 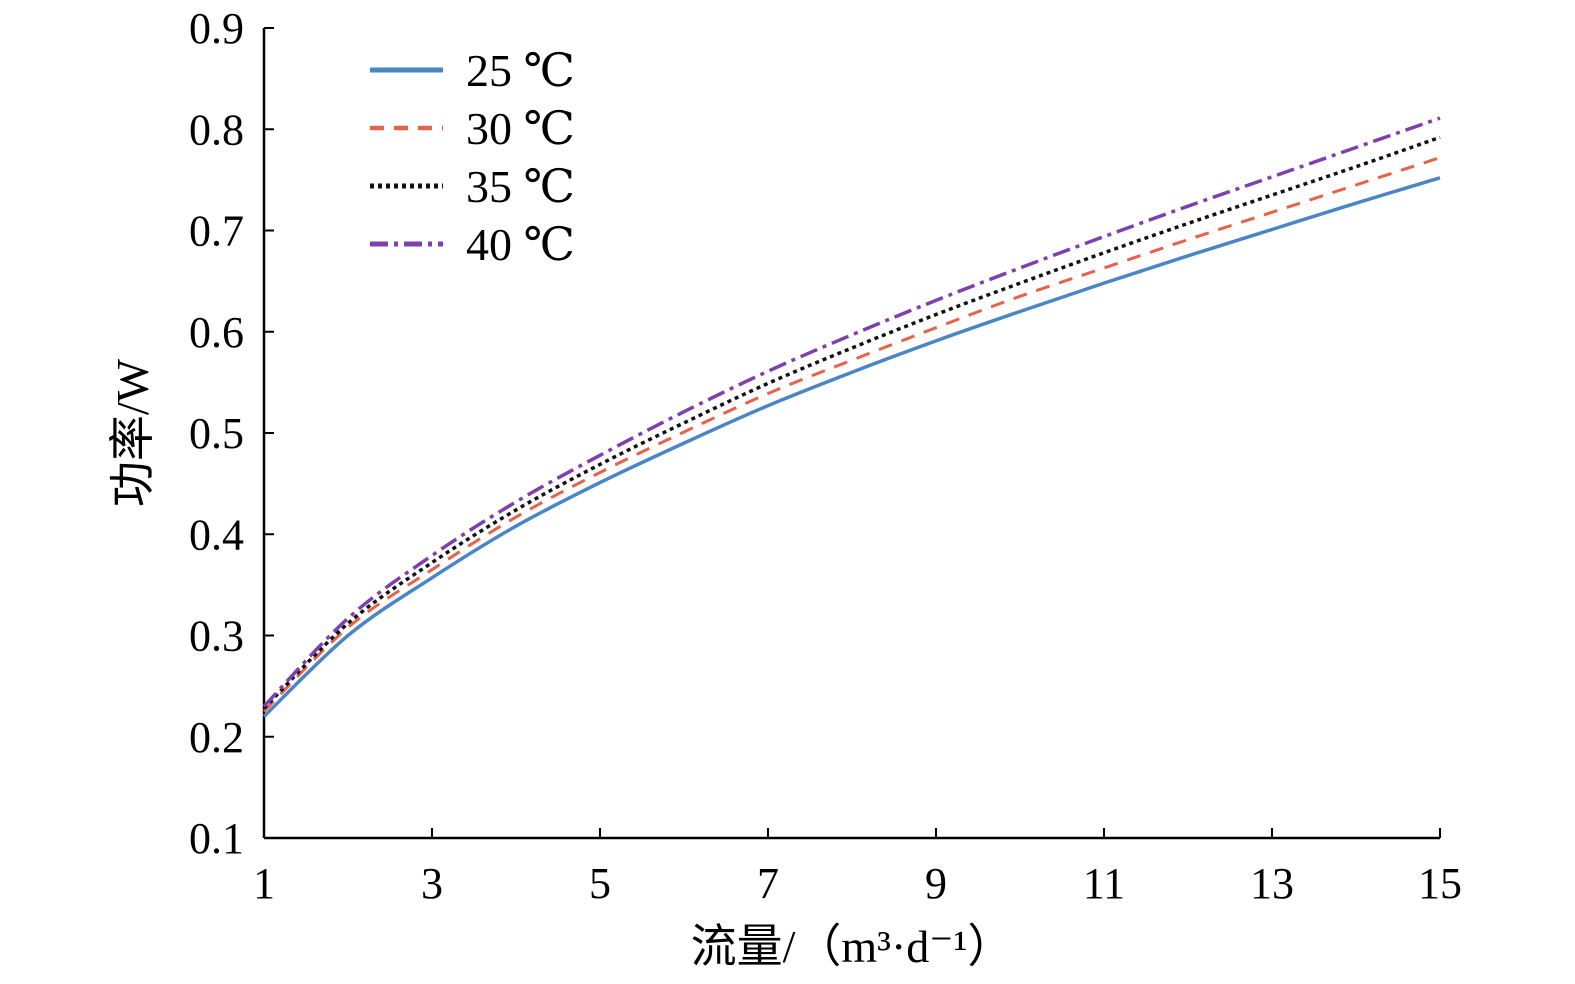 What do you see at coordinates (216, 433) in the screenshot?
I see `y-tick-label: 0.5` at bounding box center [216, 433].